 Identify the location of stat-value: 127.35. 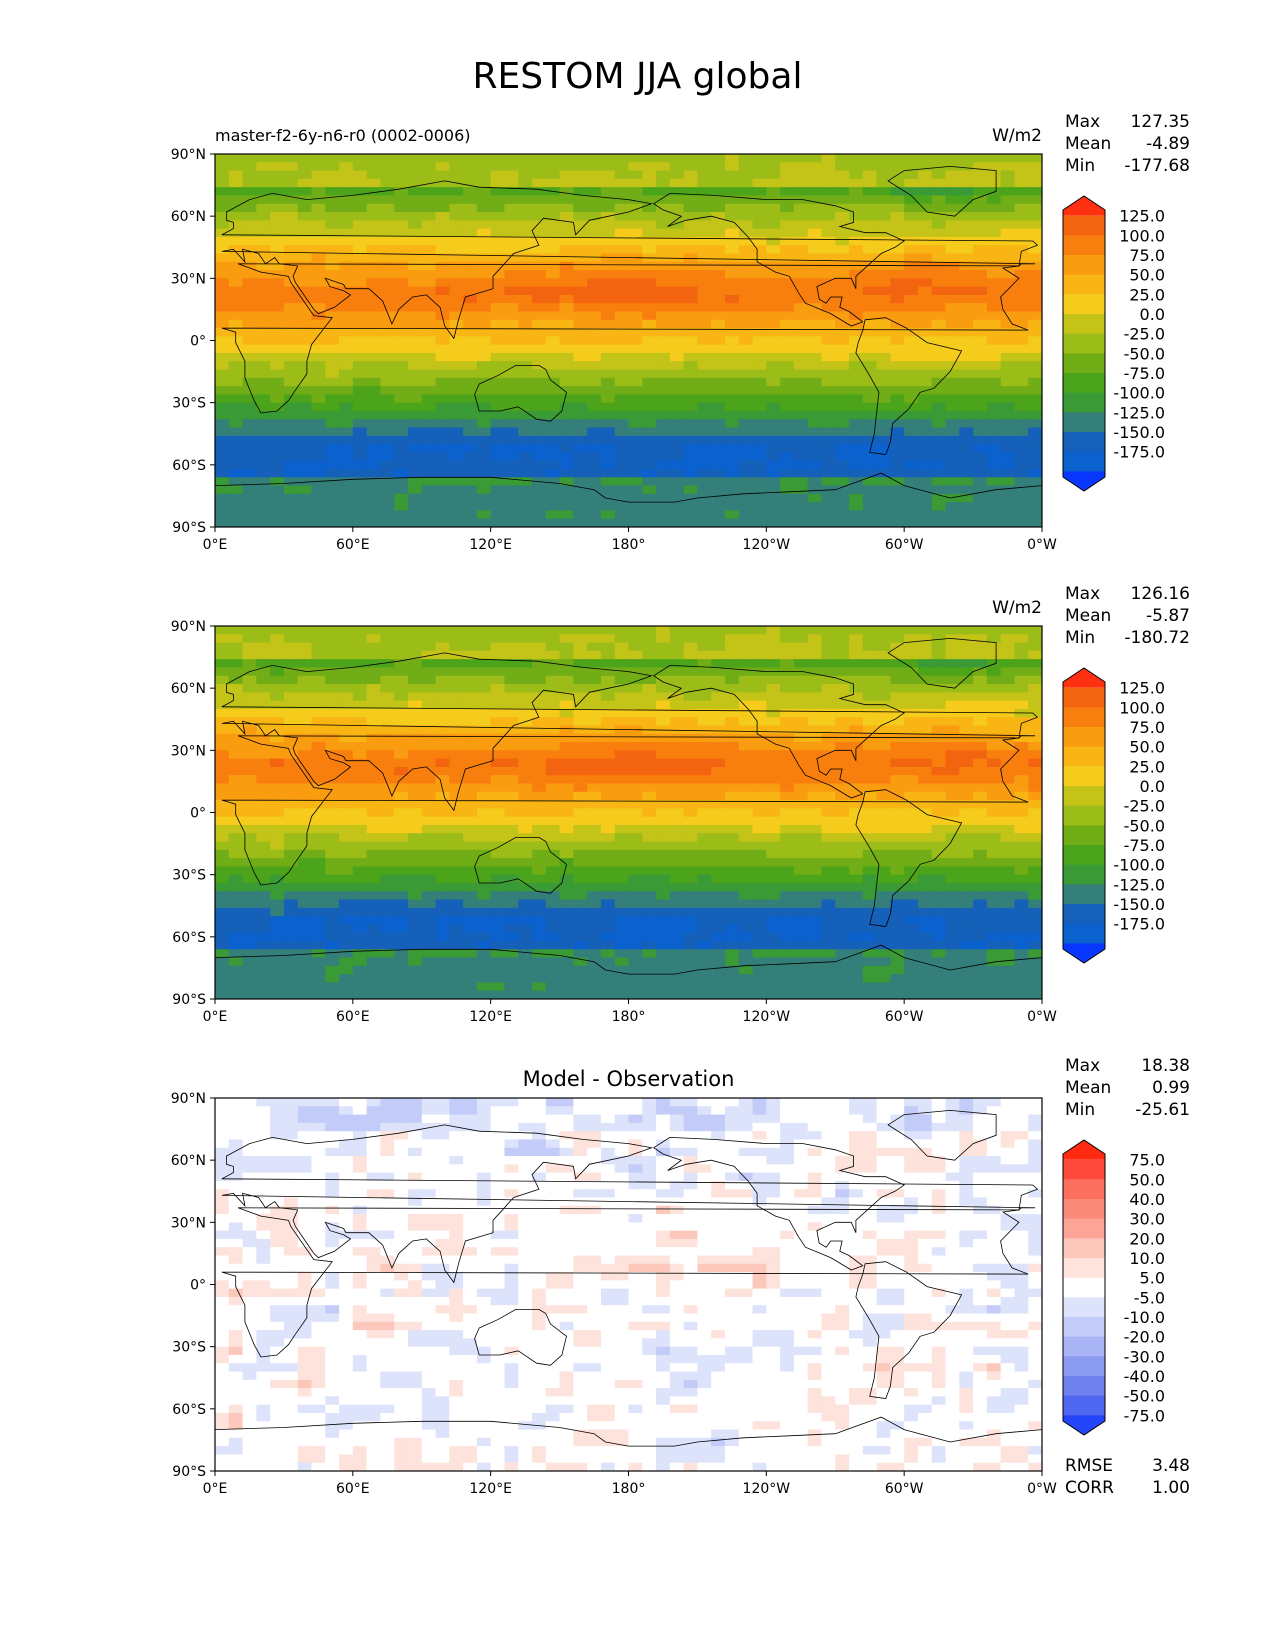
(1160, 122).